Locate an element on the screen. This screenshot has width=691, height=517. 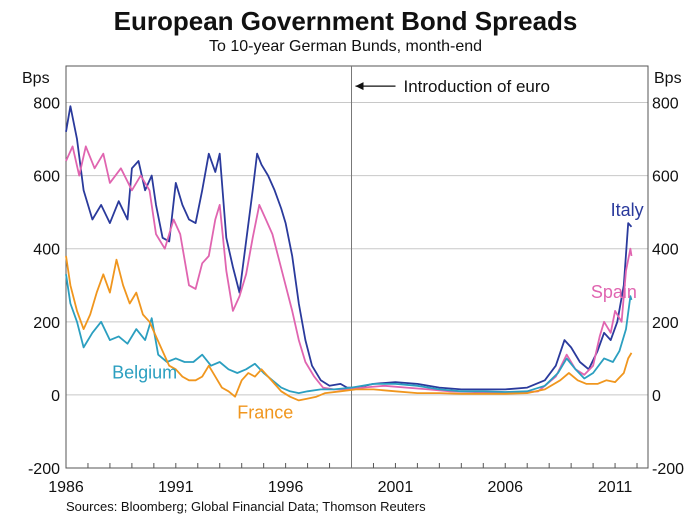
chart-subtitle: To 10-year German Bunds, month-end is located at coordinates (345, 46).